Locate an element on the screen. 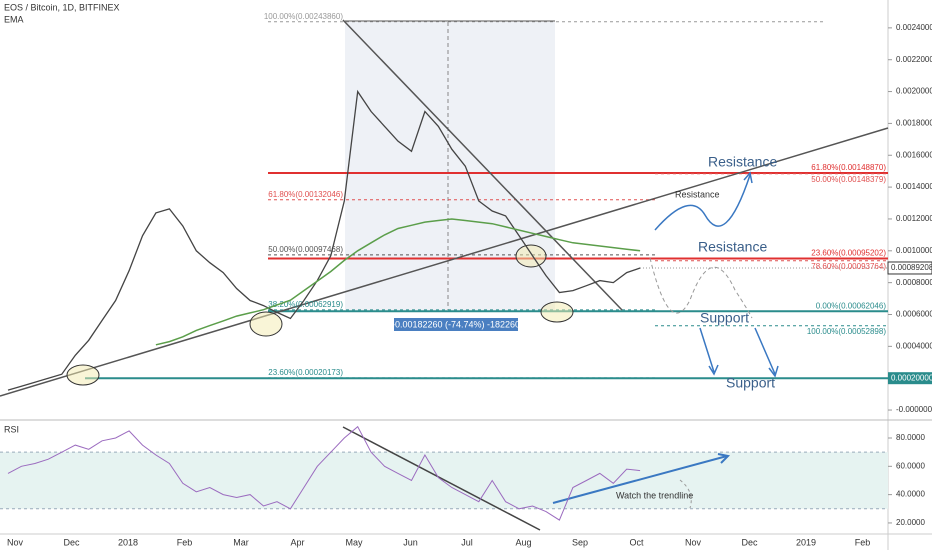  fib-label: 38.20%(0.00062919) is located at coordinates (305, 304).